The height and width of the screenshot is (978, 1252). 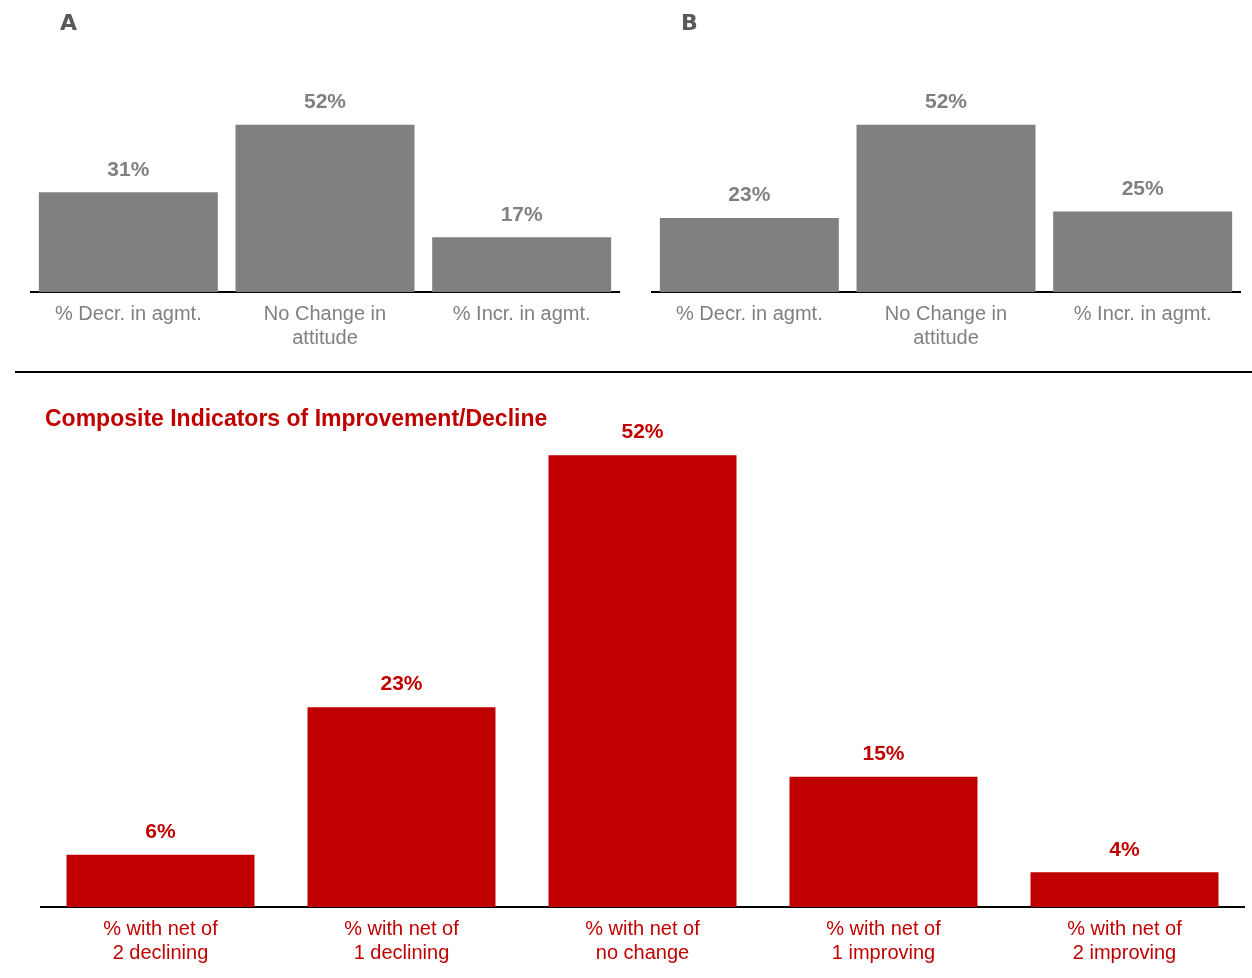 What do you see at coordinates (1143, 187) in the screenshot?
I see `data-label: 25%` at bounding box center [1143, 187].